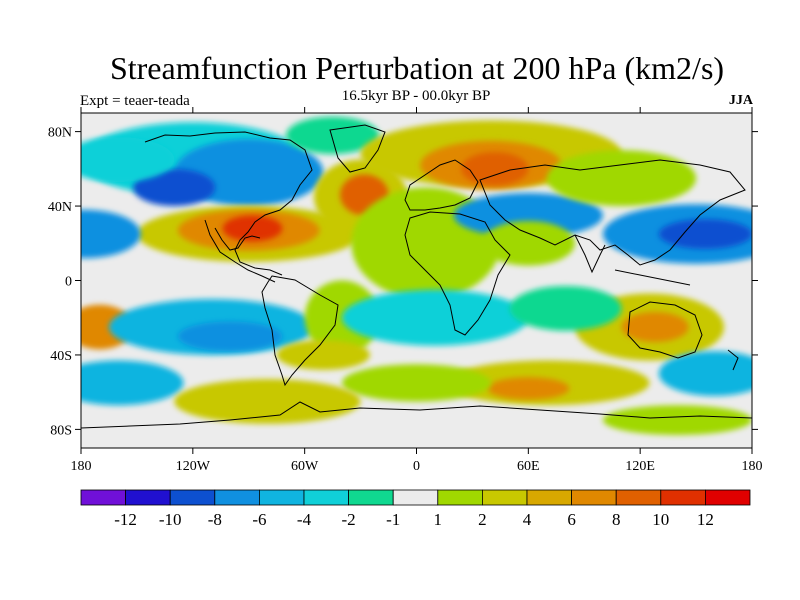 This screenshot has width=800, height=600. What do you see at coordinates (660, 519) in the screenshot?
I see `colorbar-label: 10` at bounding box center [660, 519].